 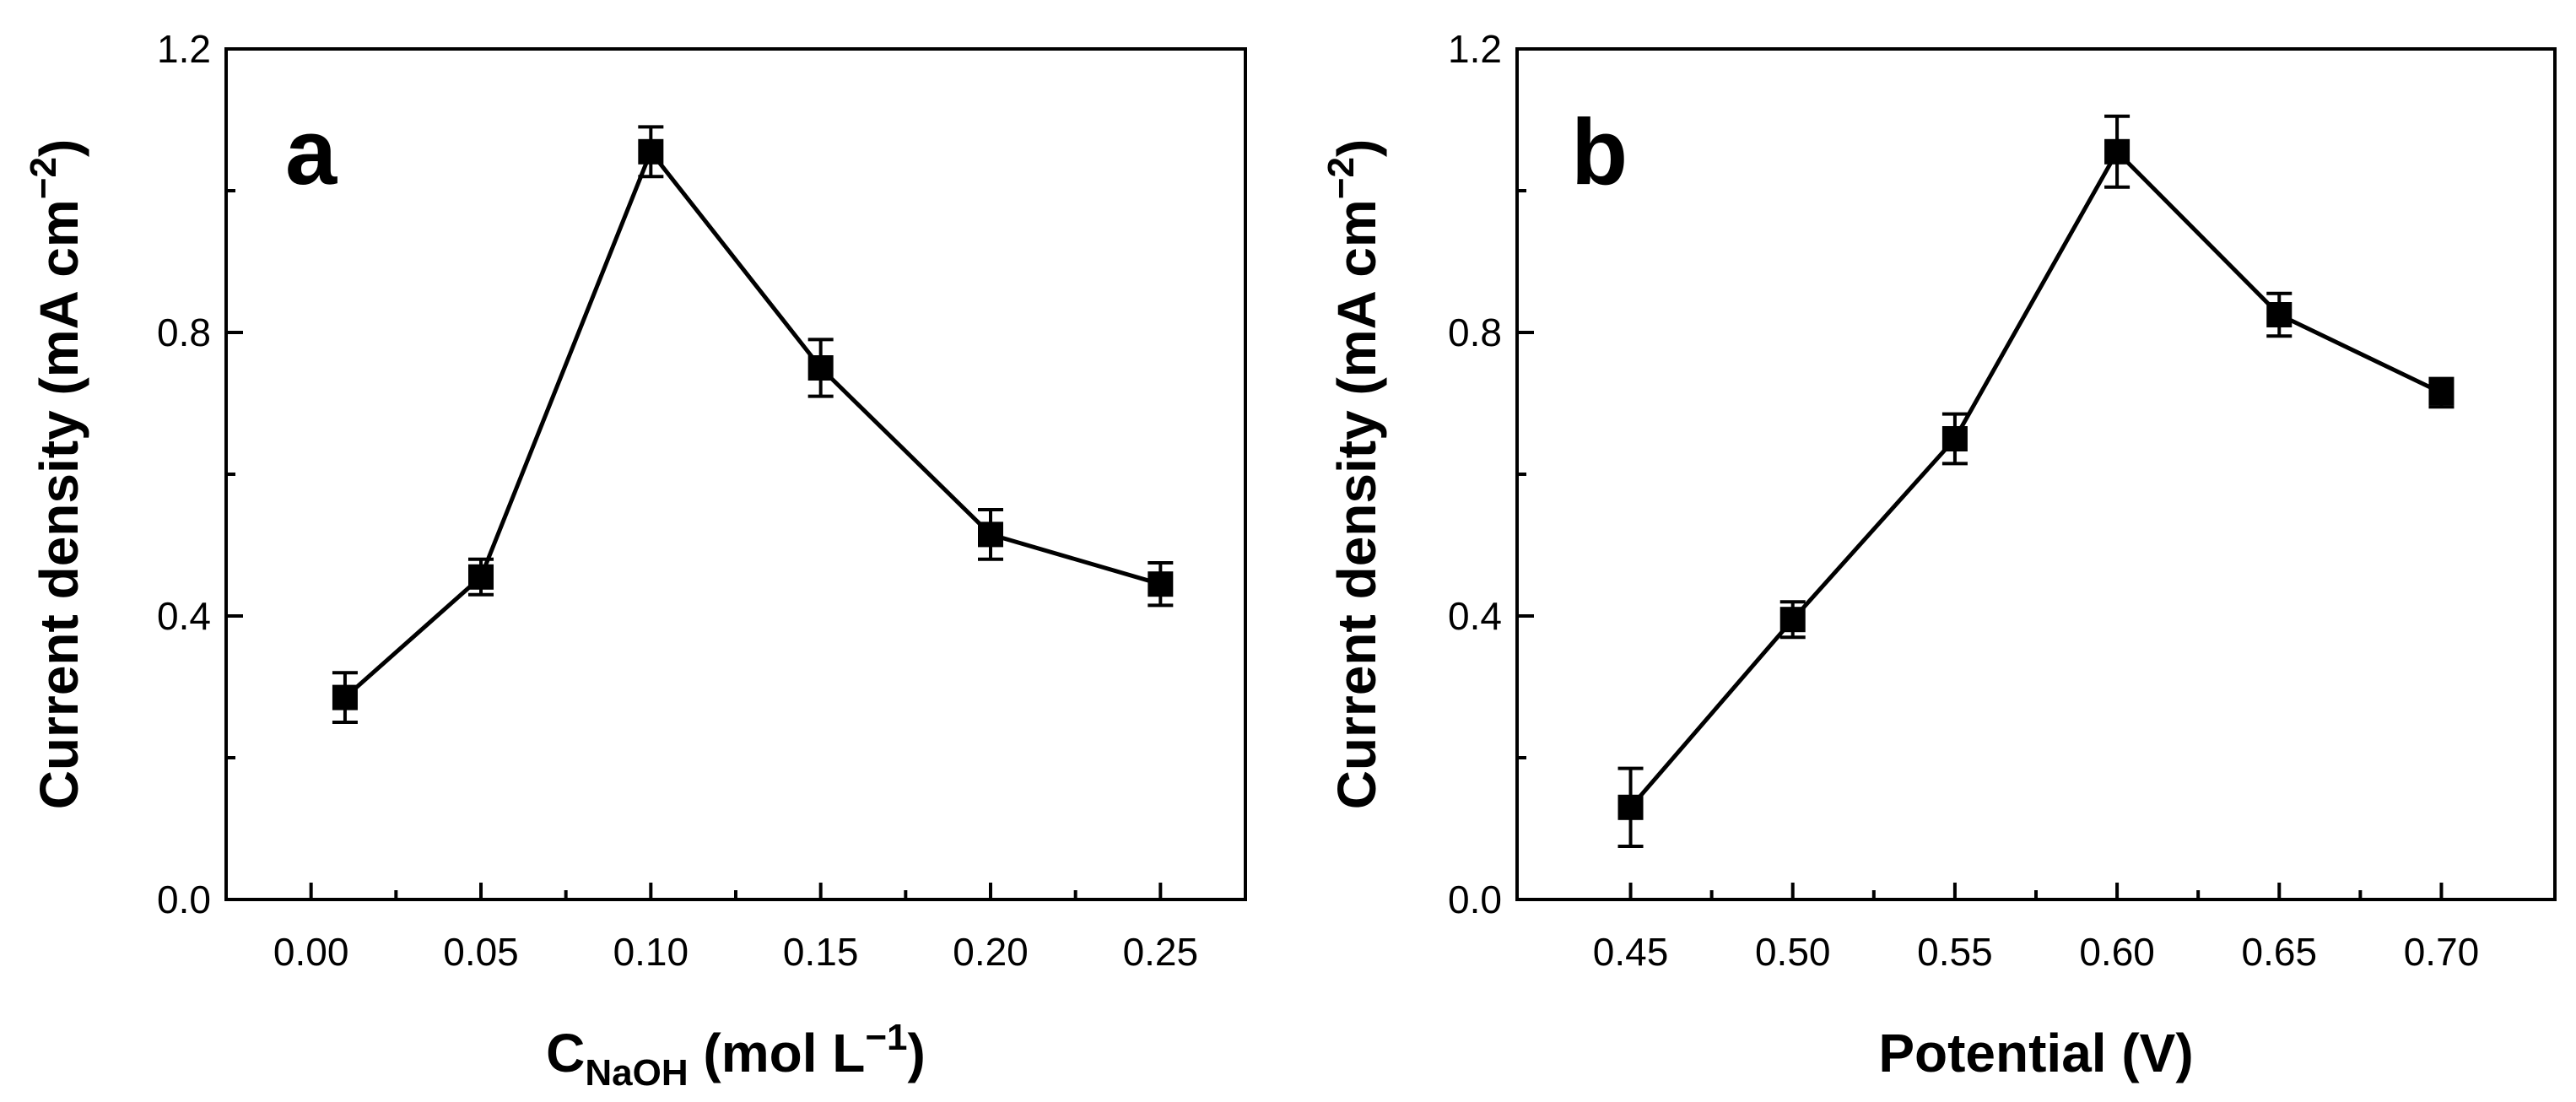 What do you see at coordinates (2280, 952) in the screenshot?
I see `panel-b-x-tick-label: 0.65` at bounding box center [2280, 952].